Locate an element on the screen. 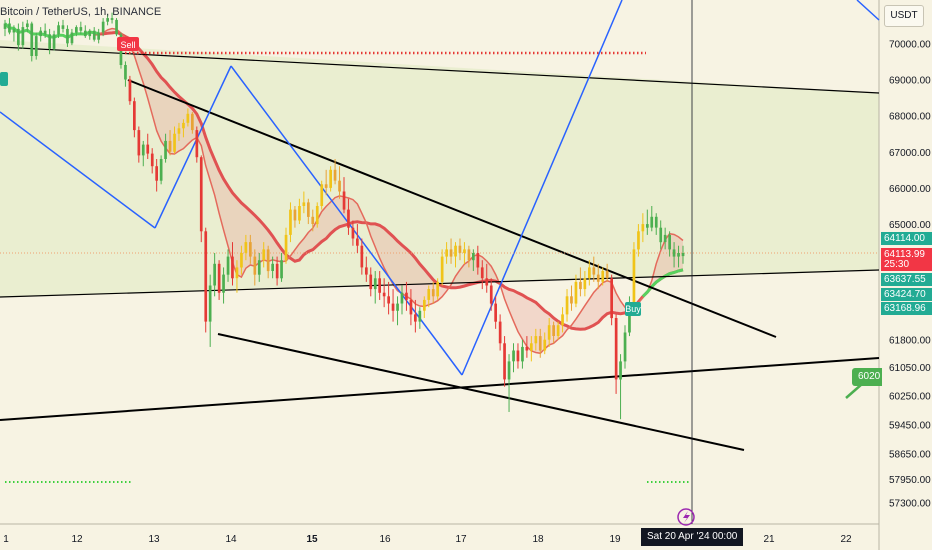  x-tick-label: 19 is located at coordinates (615, 539).